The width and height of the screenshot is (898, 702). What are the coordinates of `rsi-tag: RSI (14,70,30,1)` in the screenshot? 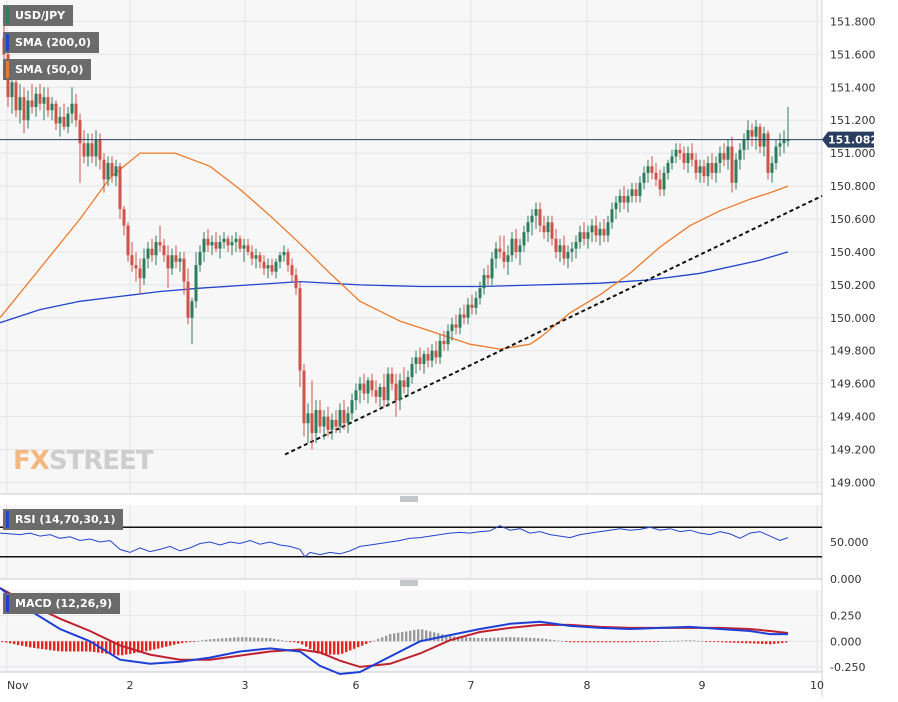 It's located at (63, 519).